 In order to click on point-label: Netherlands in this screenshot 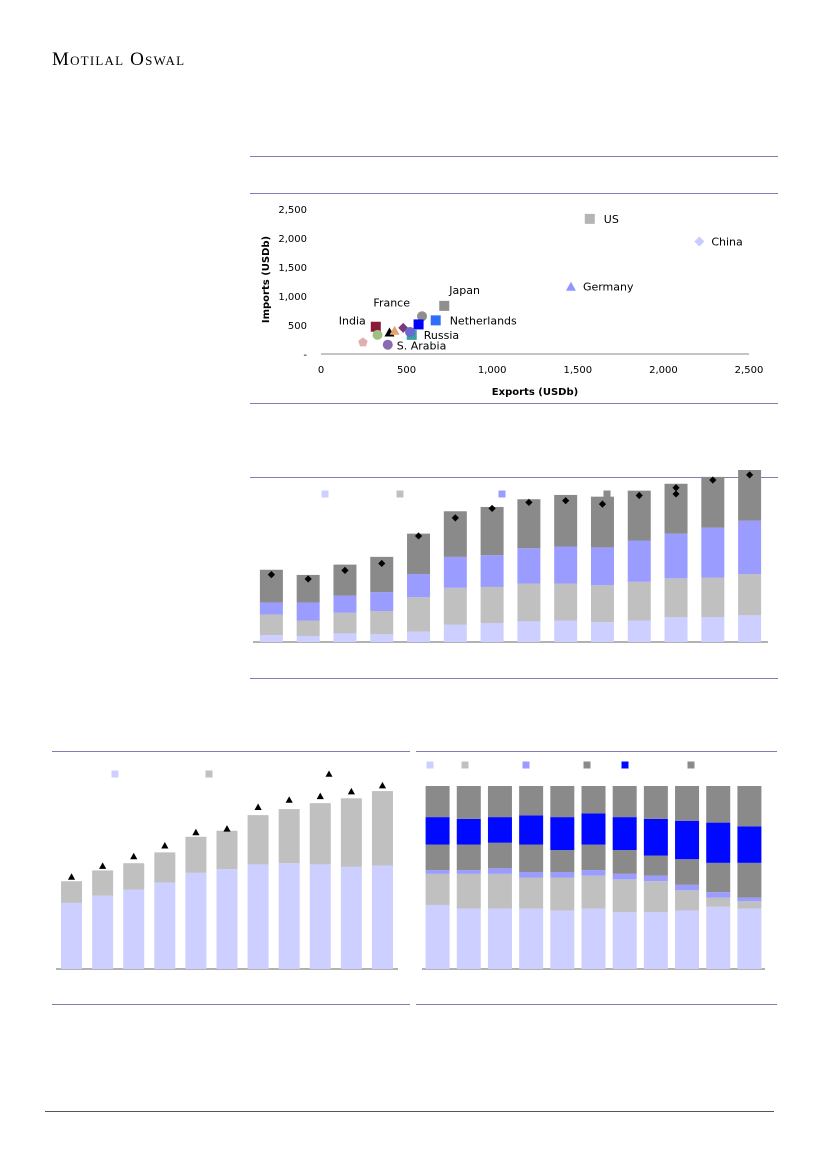, I will do `click(483, 320)`.